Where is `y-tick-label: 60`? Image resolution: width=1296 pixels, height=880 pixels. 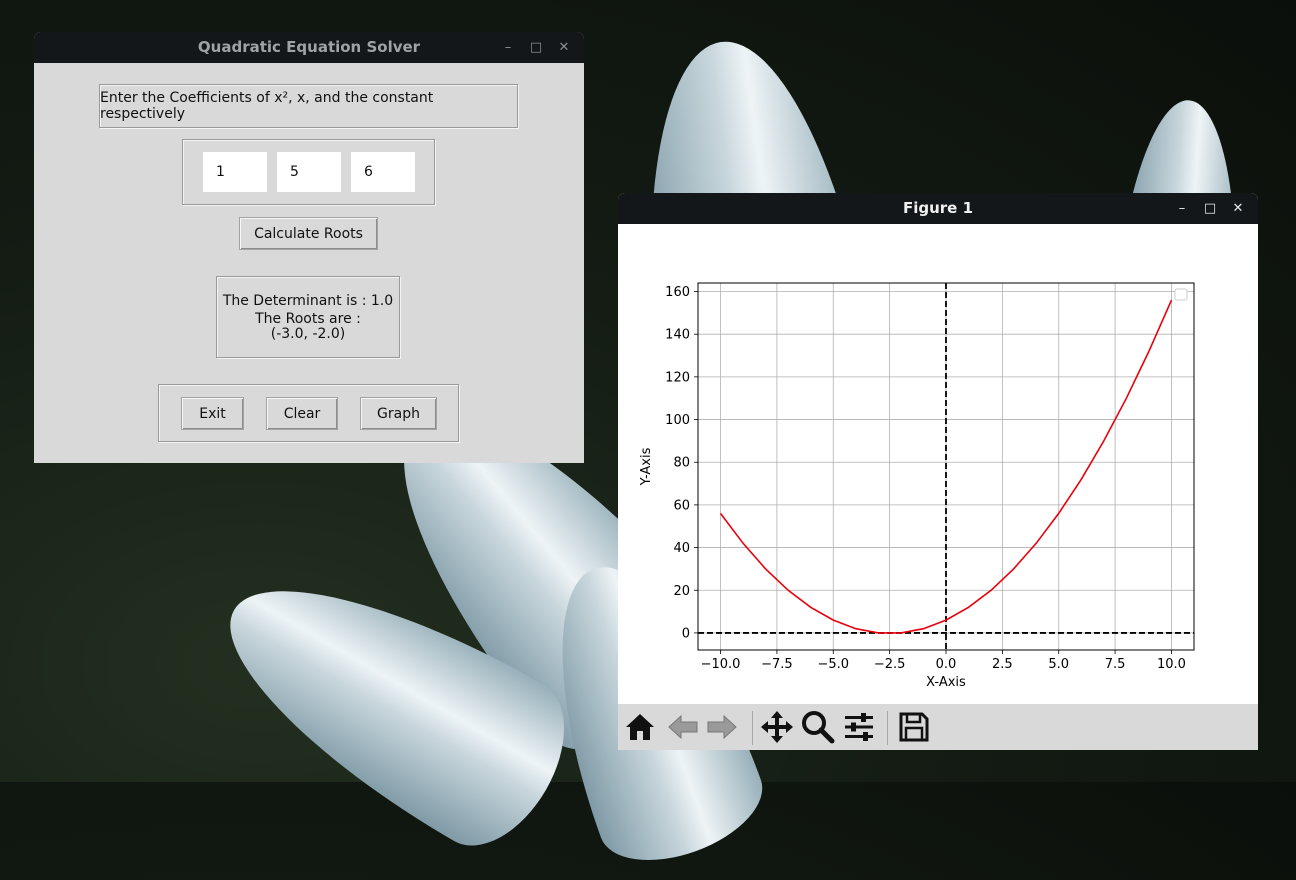
y-tick-label: 60 is located at coordinates (681, 505).